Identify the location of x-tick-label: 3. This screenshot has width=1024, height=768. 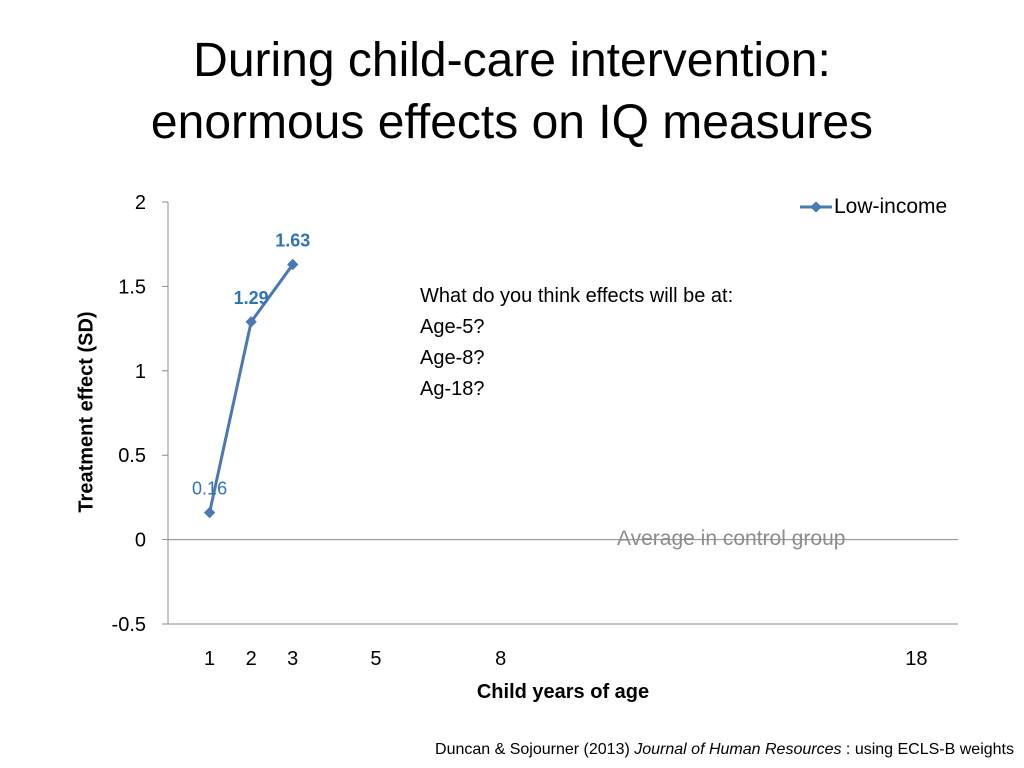
(292, 659).